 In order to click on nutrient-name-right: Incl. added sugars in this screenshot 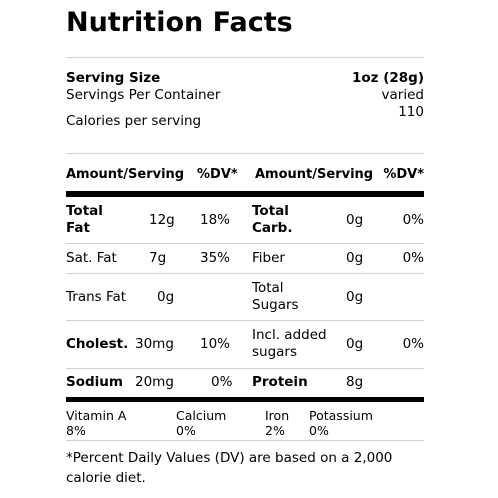, I will do `click(289, 343)`.